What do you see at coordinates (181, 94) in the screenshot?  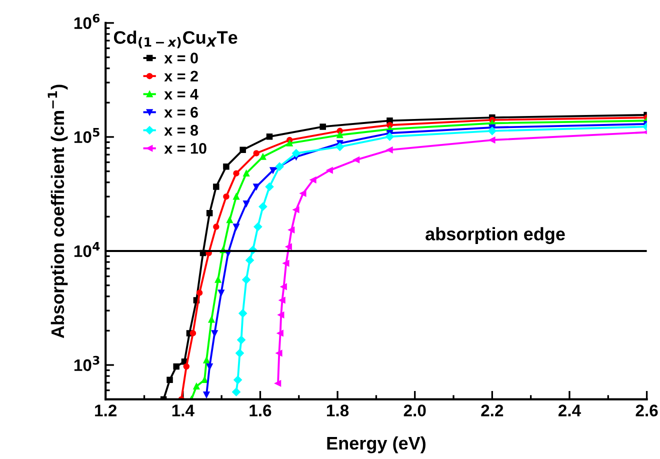 I see `legend-label: x = 4` at bounding box center [181, 94].